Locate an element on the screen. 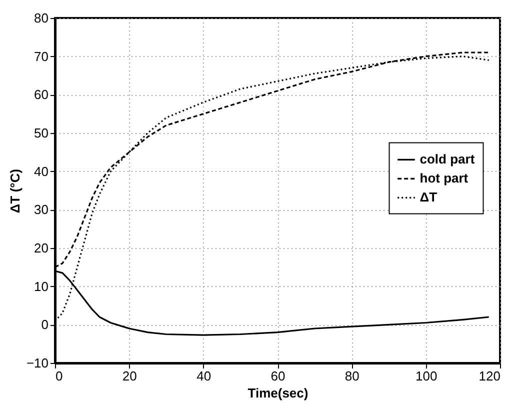  y-axis-title: ΔT (°C) is located at coordinates (14, 191).